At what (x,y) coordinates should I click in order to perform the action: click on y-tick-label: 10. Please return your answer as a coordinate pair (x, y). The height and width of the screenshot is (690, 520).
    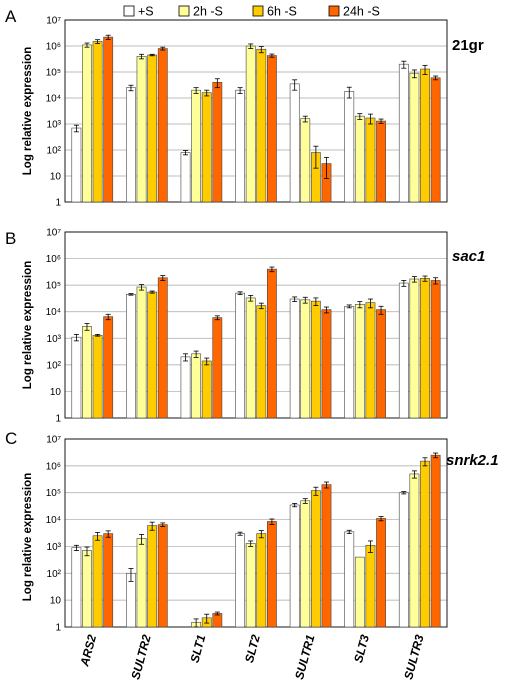
    Looking at the image, I should click on (56, 601).